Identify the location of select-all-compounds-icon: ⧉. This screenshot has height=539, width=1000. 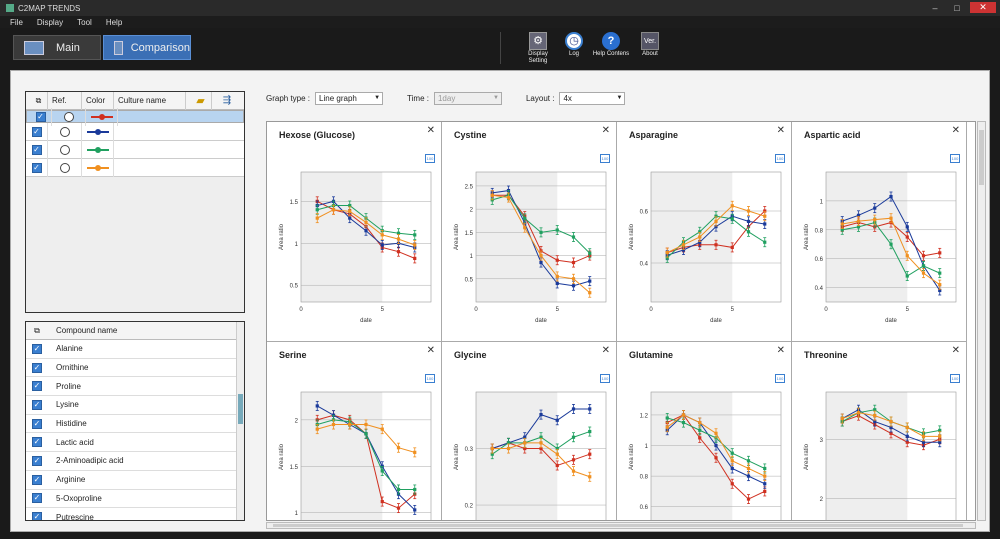
(37, 330).